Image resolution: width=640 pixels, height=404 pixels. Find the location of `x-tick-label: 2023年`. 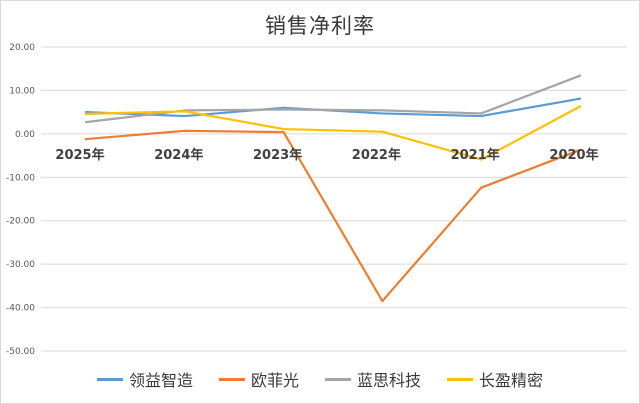

x-tick-label: 2023年 is located at coordinates (277, 155).